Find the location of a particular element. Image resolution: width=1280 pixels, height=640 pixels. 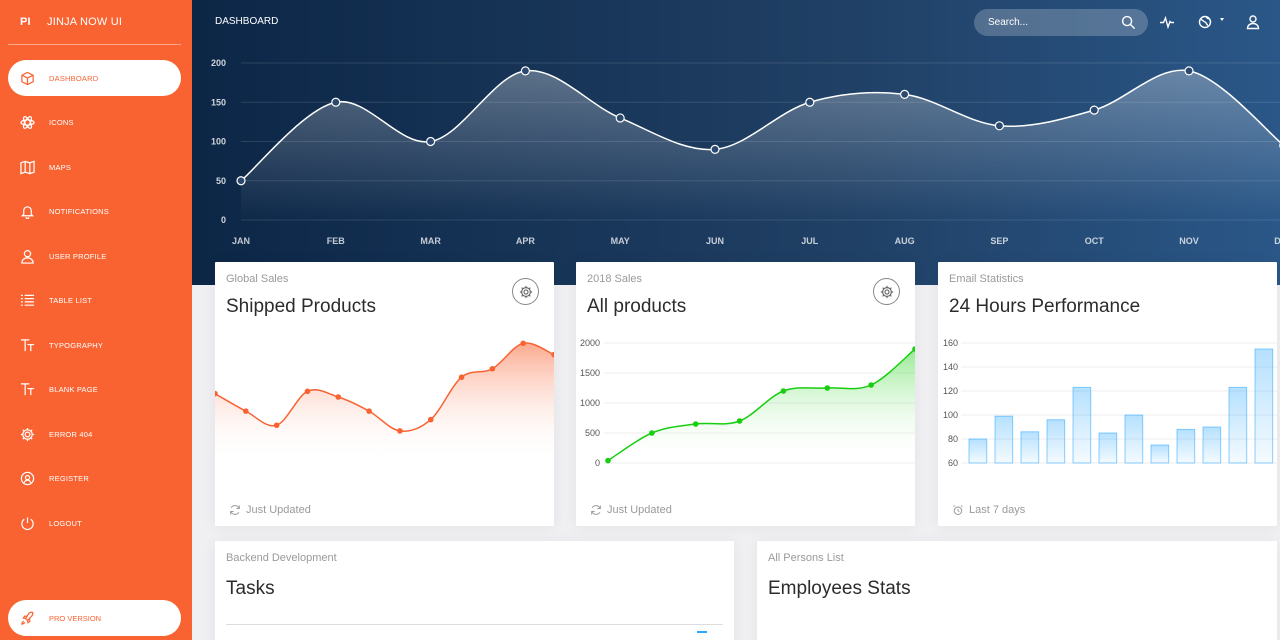

x-tick-label: NOV is located at coordinates (1189, 241).